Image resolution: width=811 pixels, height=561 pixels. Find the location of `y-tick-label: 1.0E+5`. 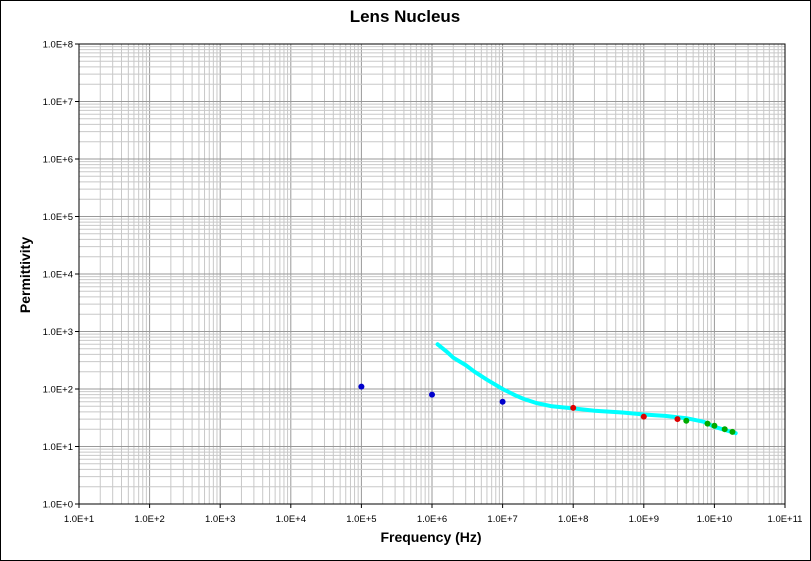

y-tick-label: 1.0E+5 is located at coordinates (58, 217).